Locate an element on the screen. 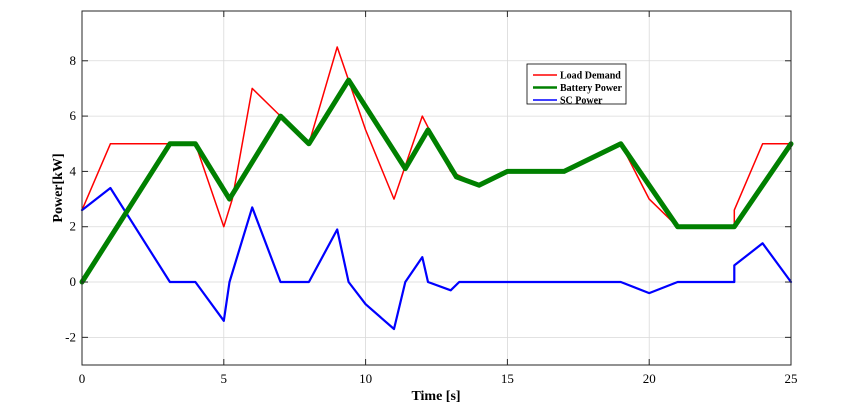  x-axis-label: Time [s] is located at coordinates (435, 396).